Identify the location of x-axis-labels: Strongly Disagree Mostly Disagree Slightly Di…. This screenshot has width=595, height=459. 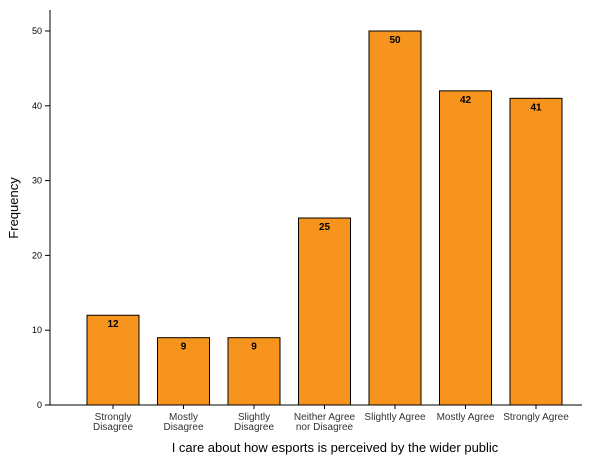
(331, 419).